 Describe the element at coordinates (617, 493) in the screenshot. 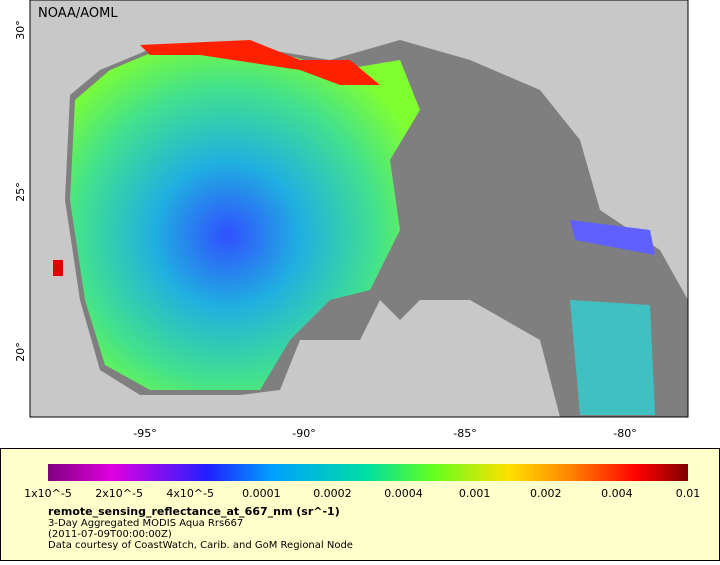

I see `colorbar-tick-label: 0.004` at that location.